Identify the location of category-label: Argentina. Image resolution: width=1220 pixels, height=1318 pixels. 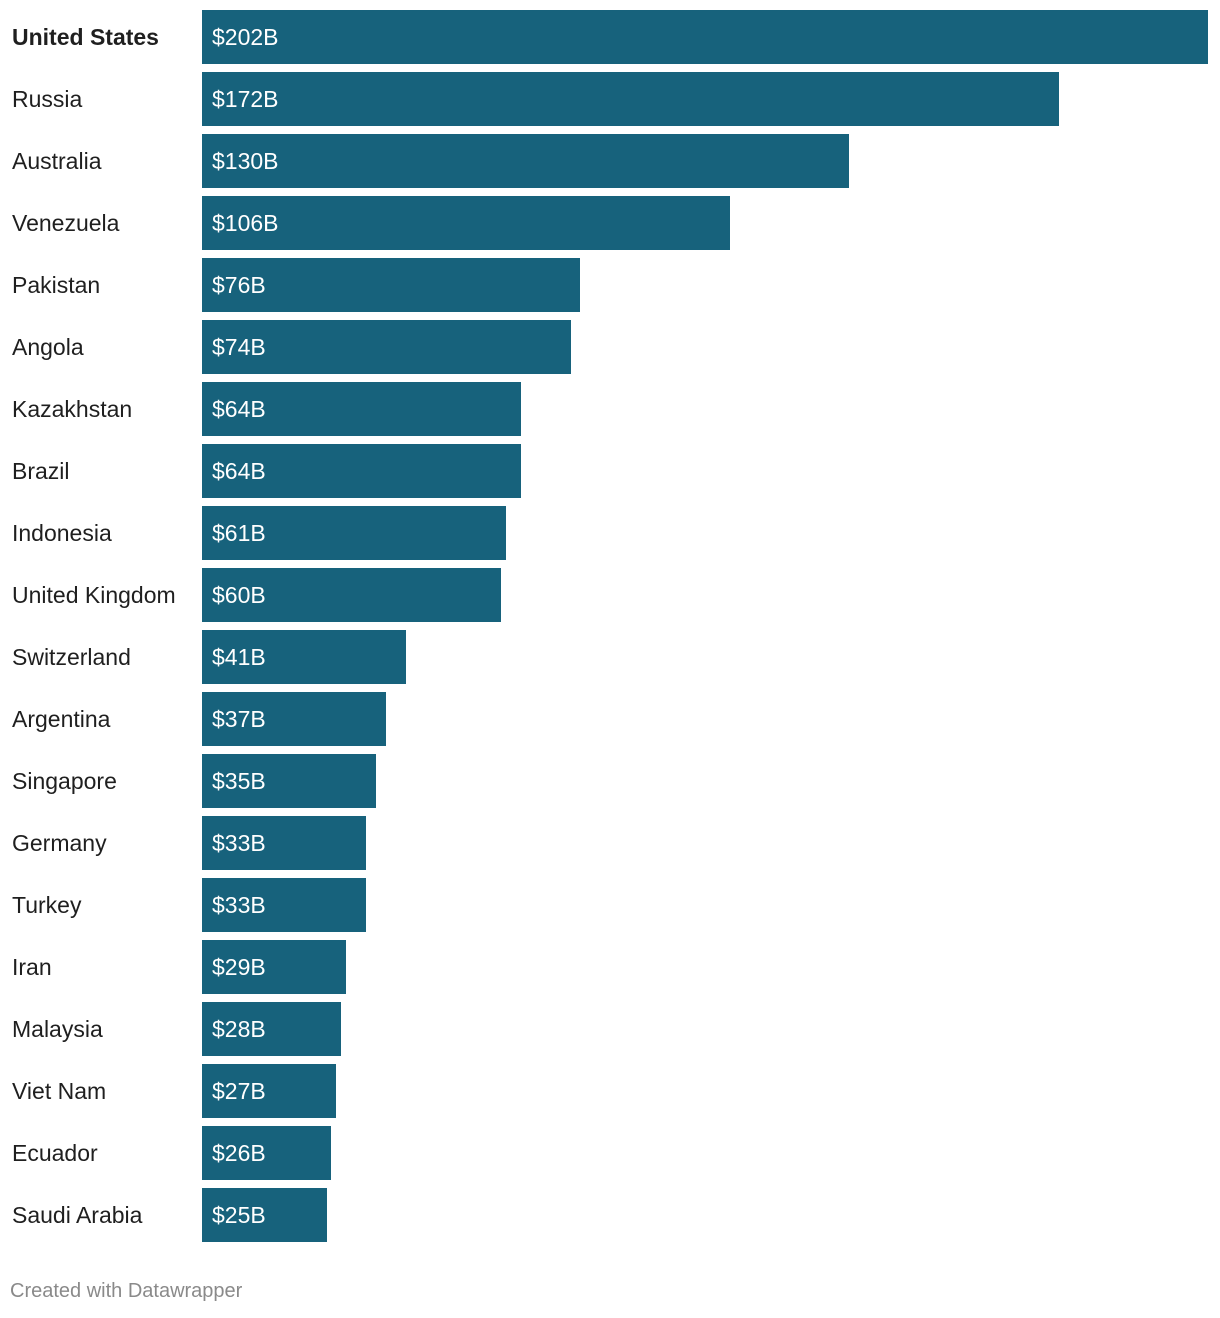
(61, 719).